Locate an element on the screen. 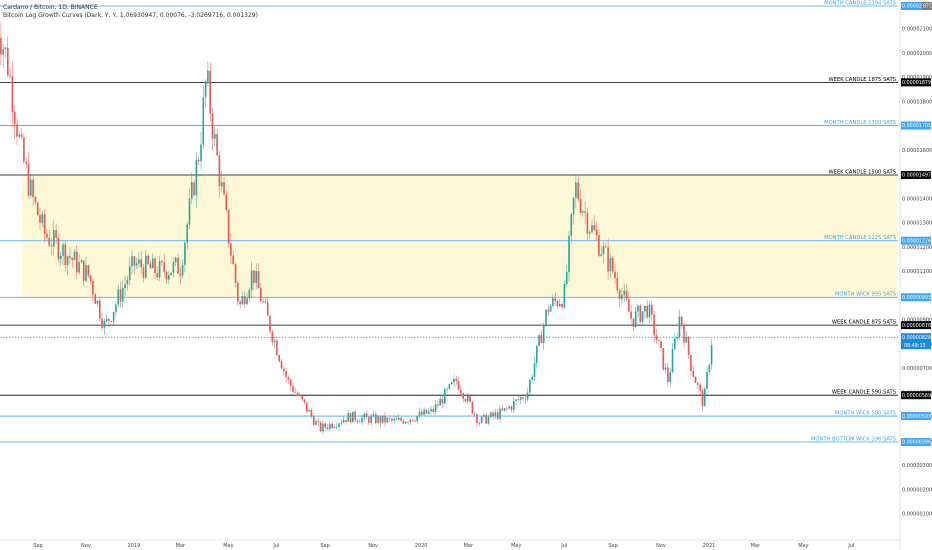 This screenshot has width=932, height=550. currency-badge is located at coordinates (927, 6).